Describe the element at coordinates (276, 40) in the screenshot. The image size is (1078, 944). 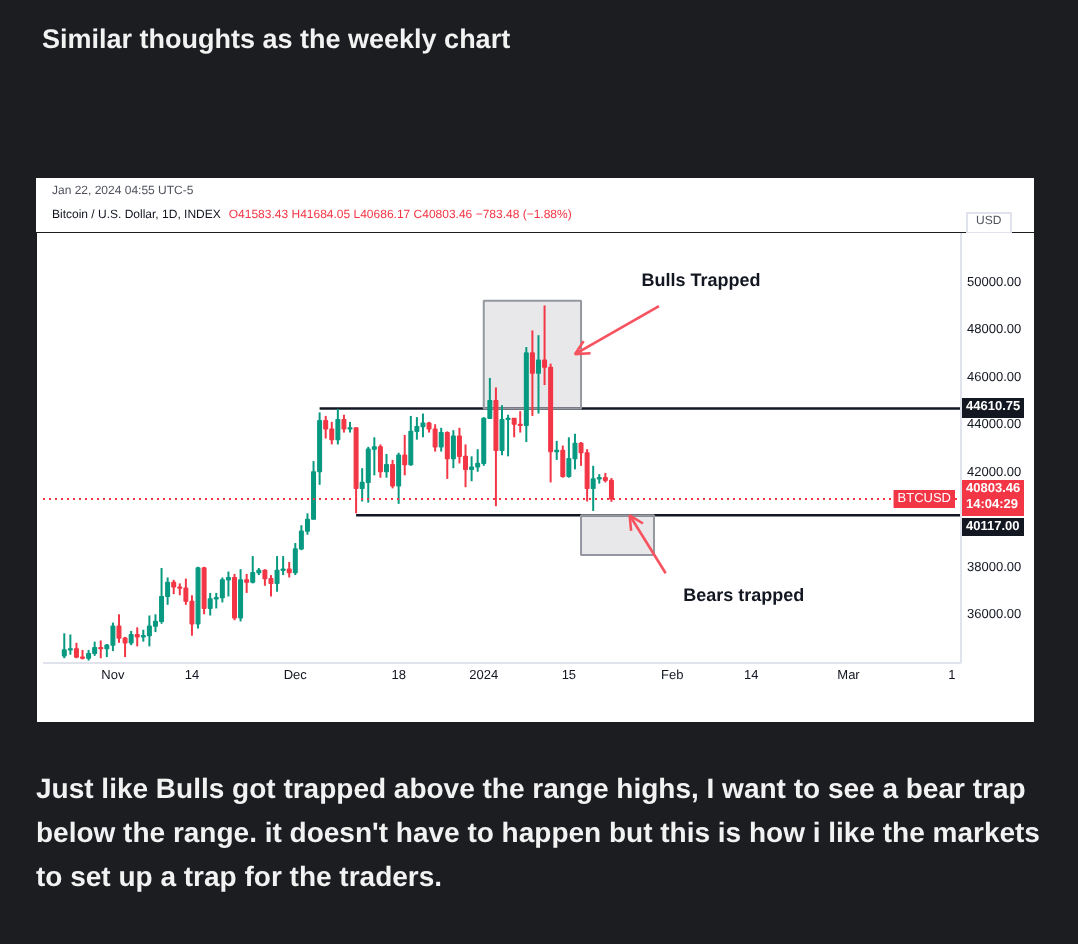
I see `chart-title: Similar thoughts as the weekly chart` at that location.